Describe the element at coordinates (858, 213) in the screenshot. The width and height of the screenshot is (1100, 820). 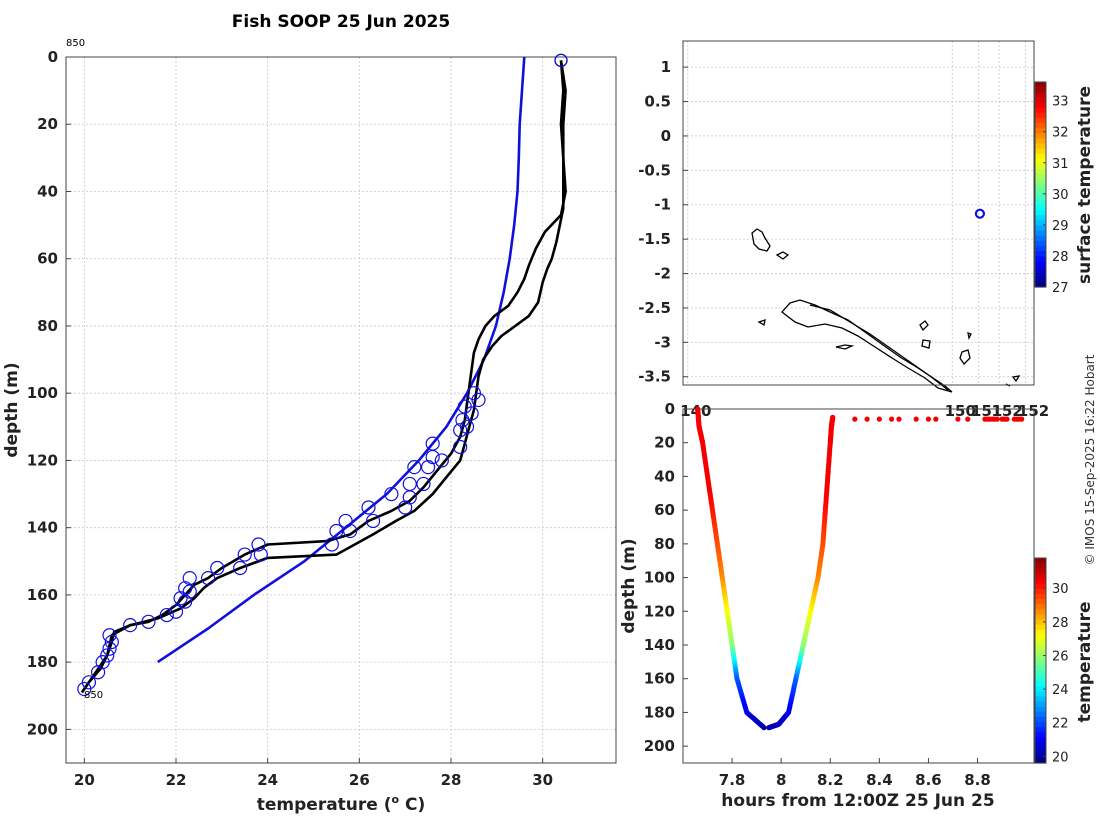
I see `map-plot-area` at that location.